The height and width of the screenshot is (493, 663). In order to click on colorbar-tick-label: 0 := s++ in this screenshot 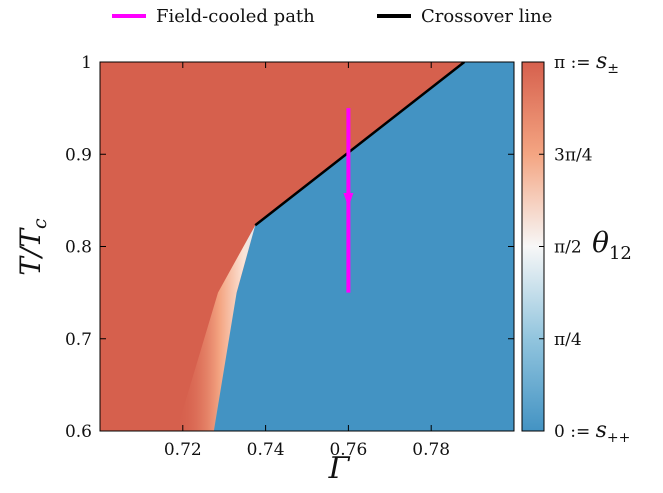, I will do `click(592, 432)`.